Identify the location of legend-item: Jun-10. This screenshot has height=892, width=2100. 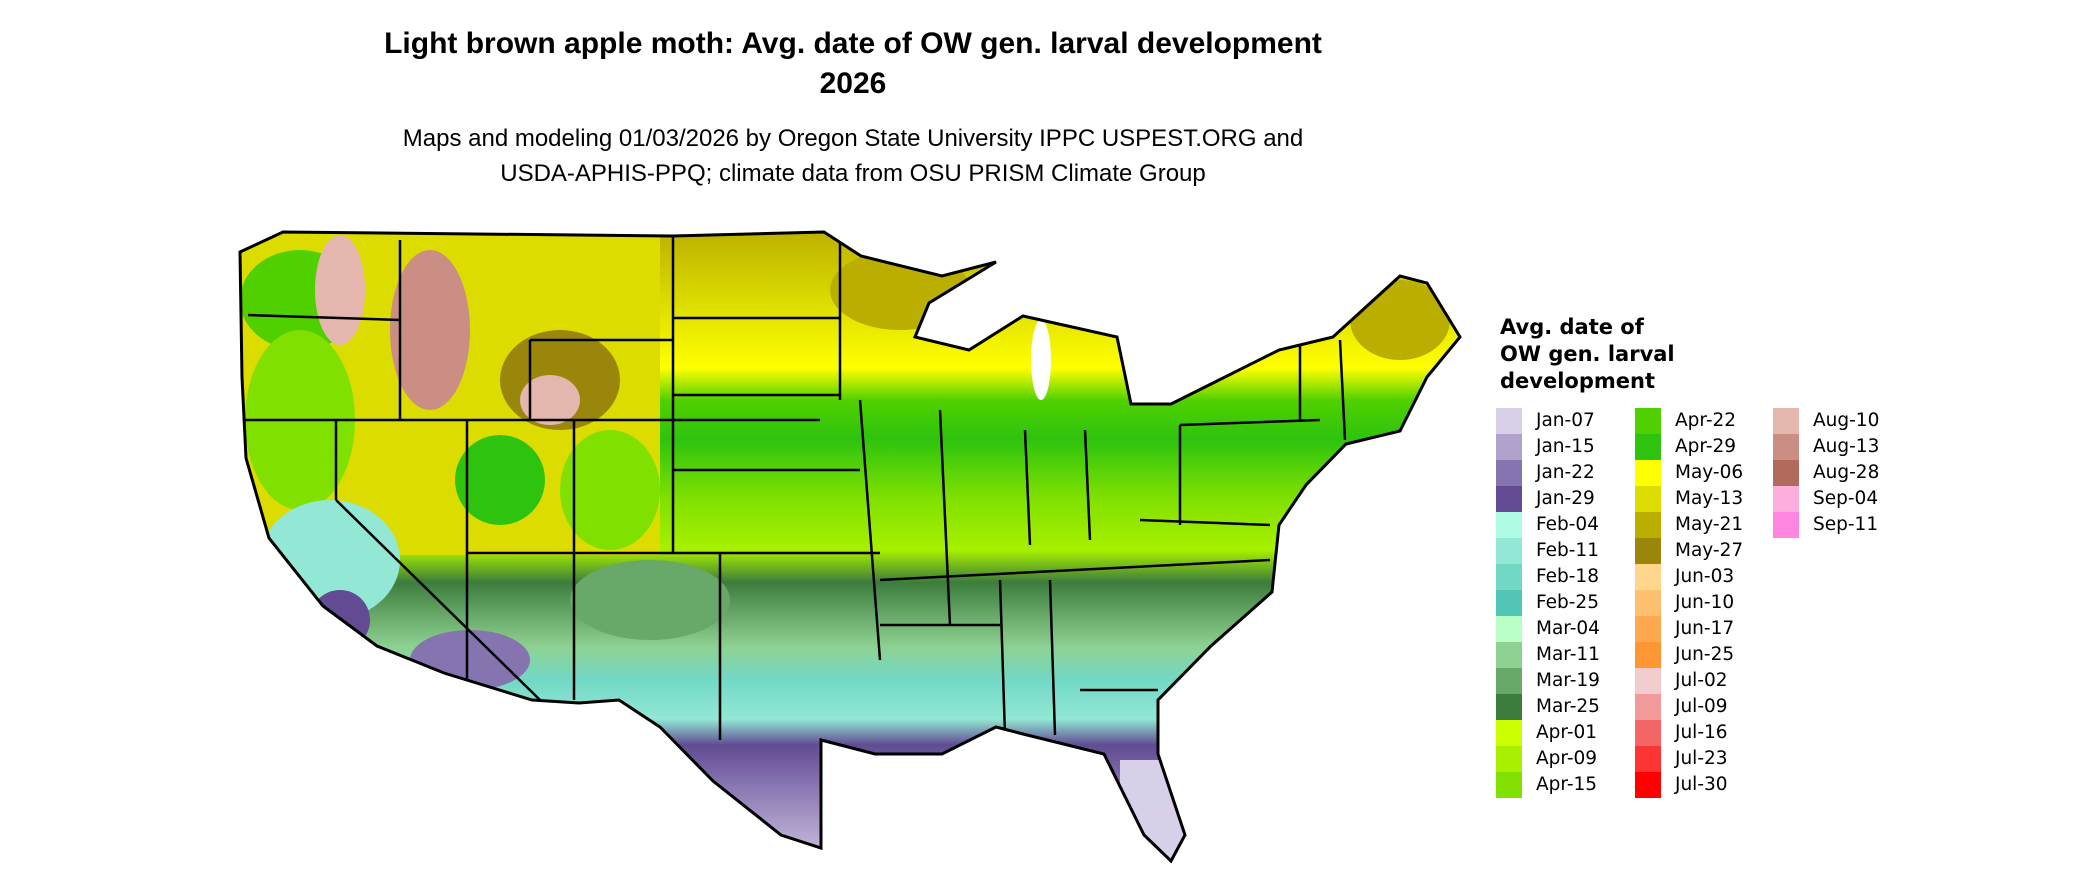
(1689, 603).